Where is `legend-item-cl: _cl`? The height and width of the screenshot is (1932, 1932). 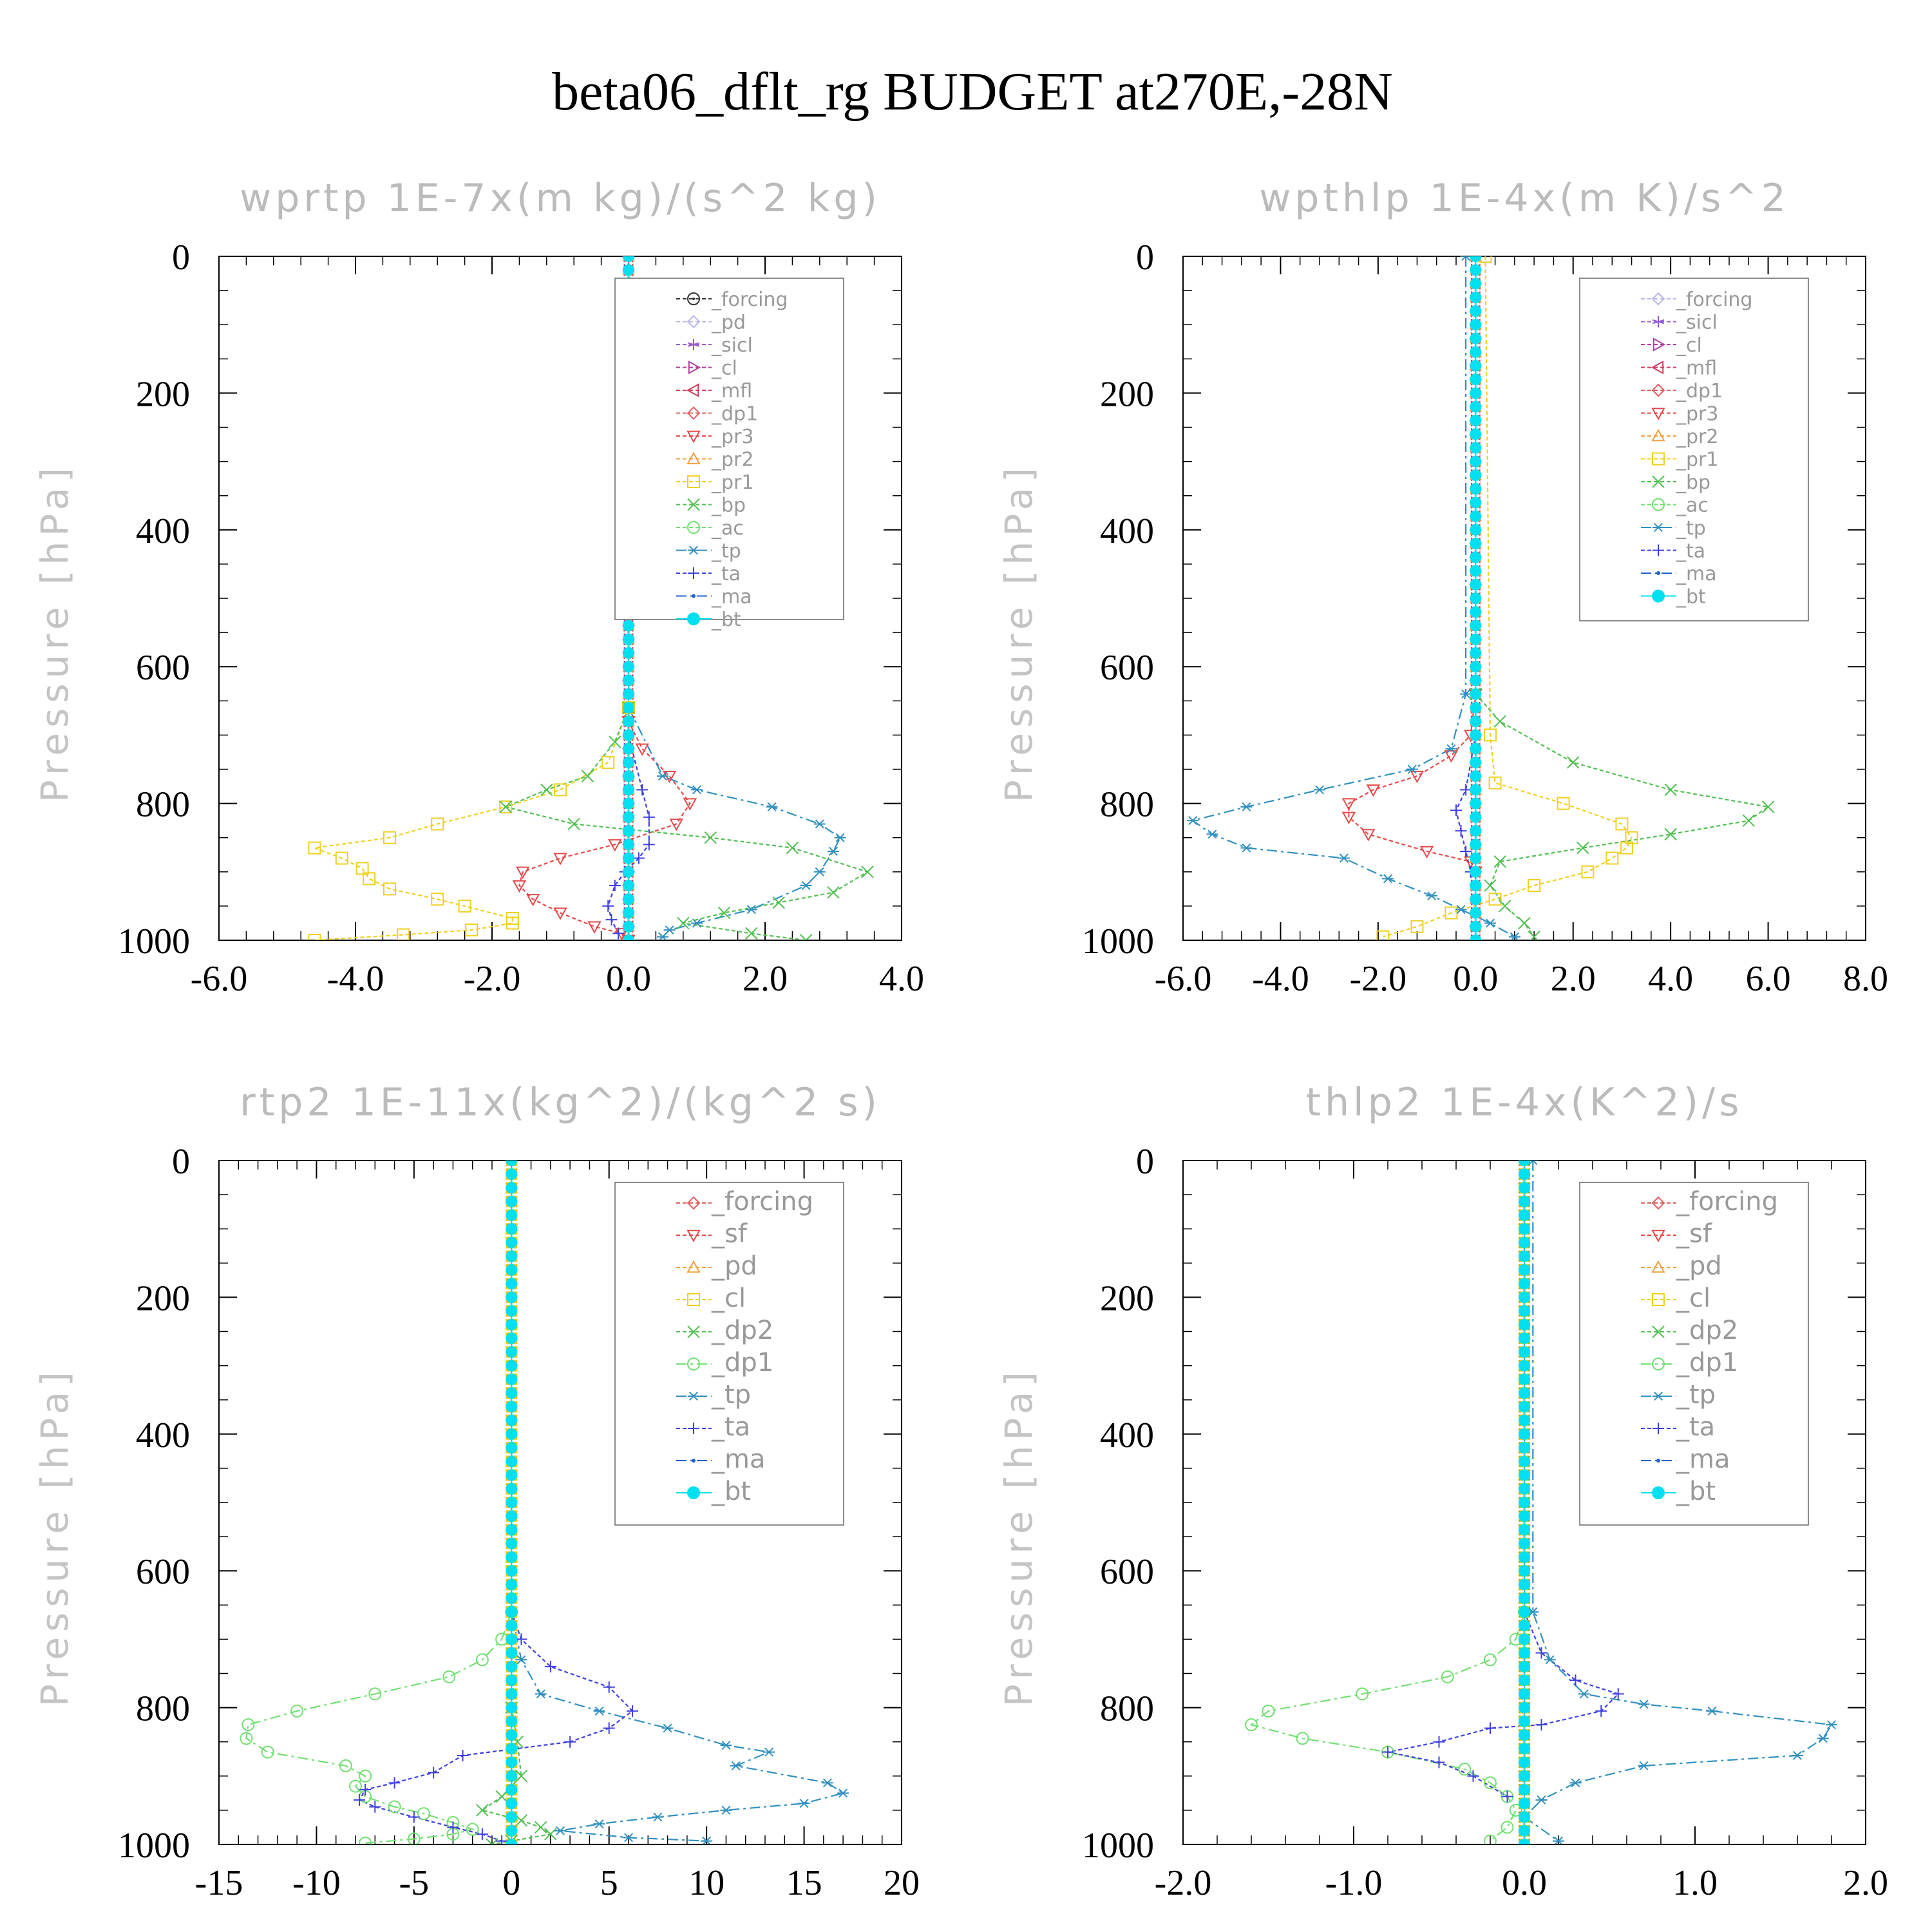
legend-item-cl: _cl is located at coordinates (1675, 1298).